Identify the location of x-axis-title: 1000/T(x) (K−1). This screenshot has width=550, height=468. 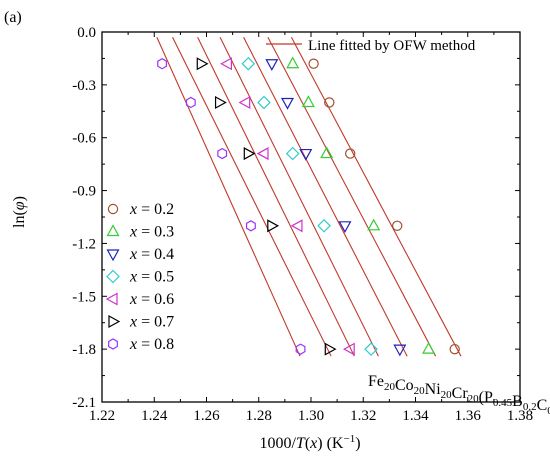
(309, 442).